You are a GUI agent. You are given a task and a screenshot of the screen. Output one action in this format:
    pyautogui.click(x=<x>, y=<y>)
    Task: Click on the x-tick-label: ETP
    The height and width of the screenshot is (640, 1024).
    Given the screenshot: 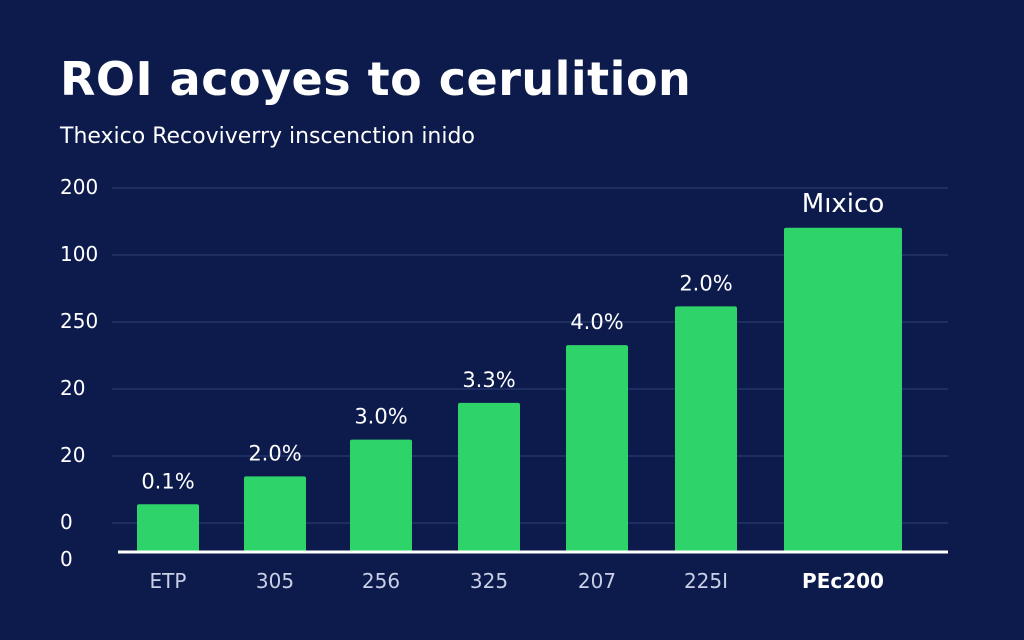 What is the action you would take?
    pyautogui.click(x=168, y=581)
    